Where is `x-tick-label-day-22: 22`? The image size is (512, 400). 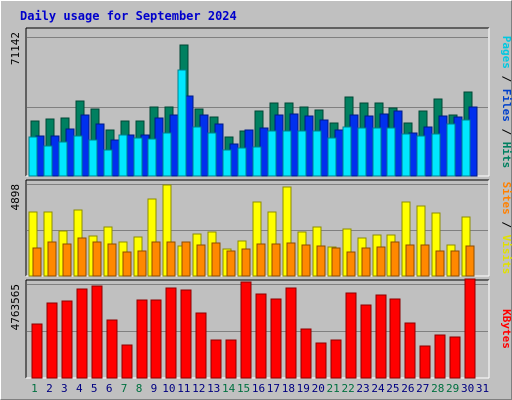
x-tick-label-day-22: 22 is located at coordinates (347, 388).